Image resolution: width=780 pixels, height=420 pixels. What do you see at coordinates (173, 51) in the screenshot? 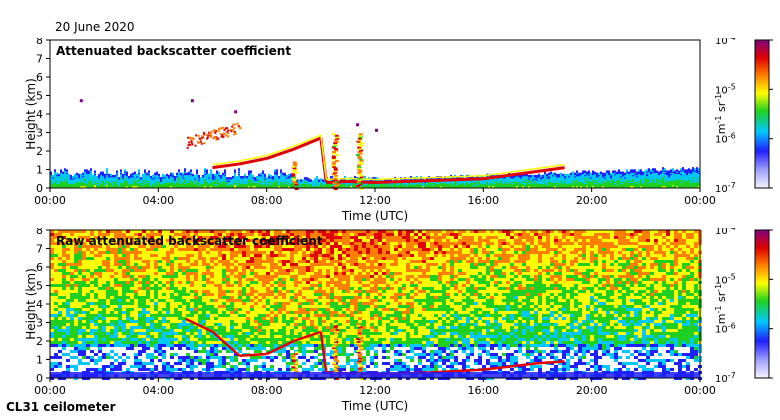
I see `panel-title: Attenuated backscatter coefficient` at bounding box center [173, 51].